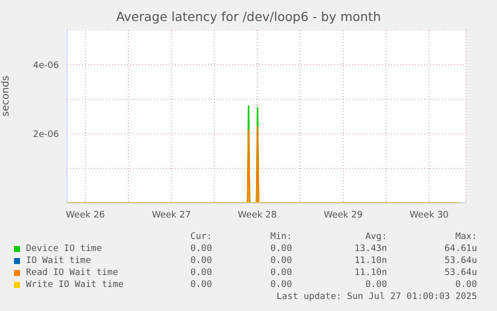  What do you see at coordinates (460, 249) in the screenshot?
I see `text: 64.61u` at bounding box center [460, 249].